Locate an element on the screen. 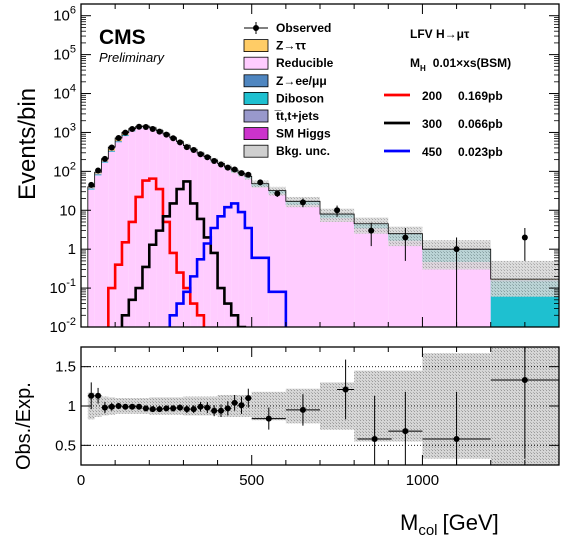 This screenshot has width=561, height=536. signal-legend: 200 0.169pb 300 0.066pb 450 0.023pb is located at coordinates (443, 124).